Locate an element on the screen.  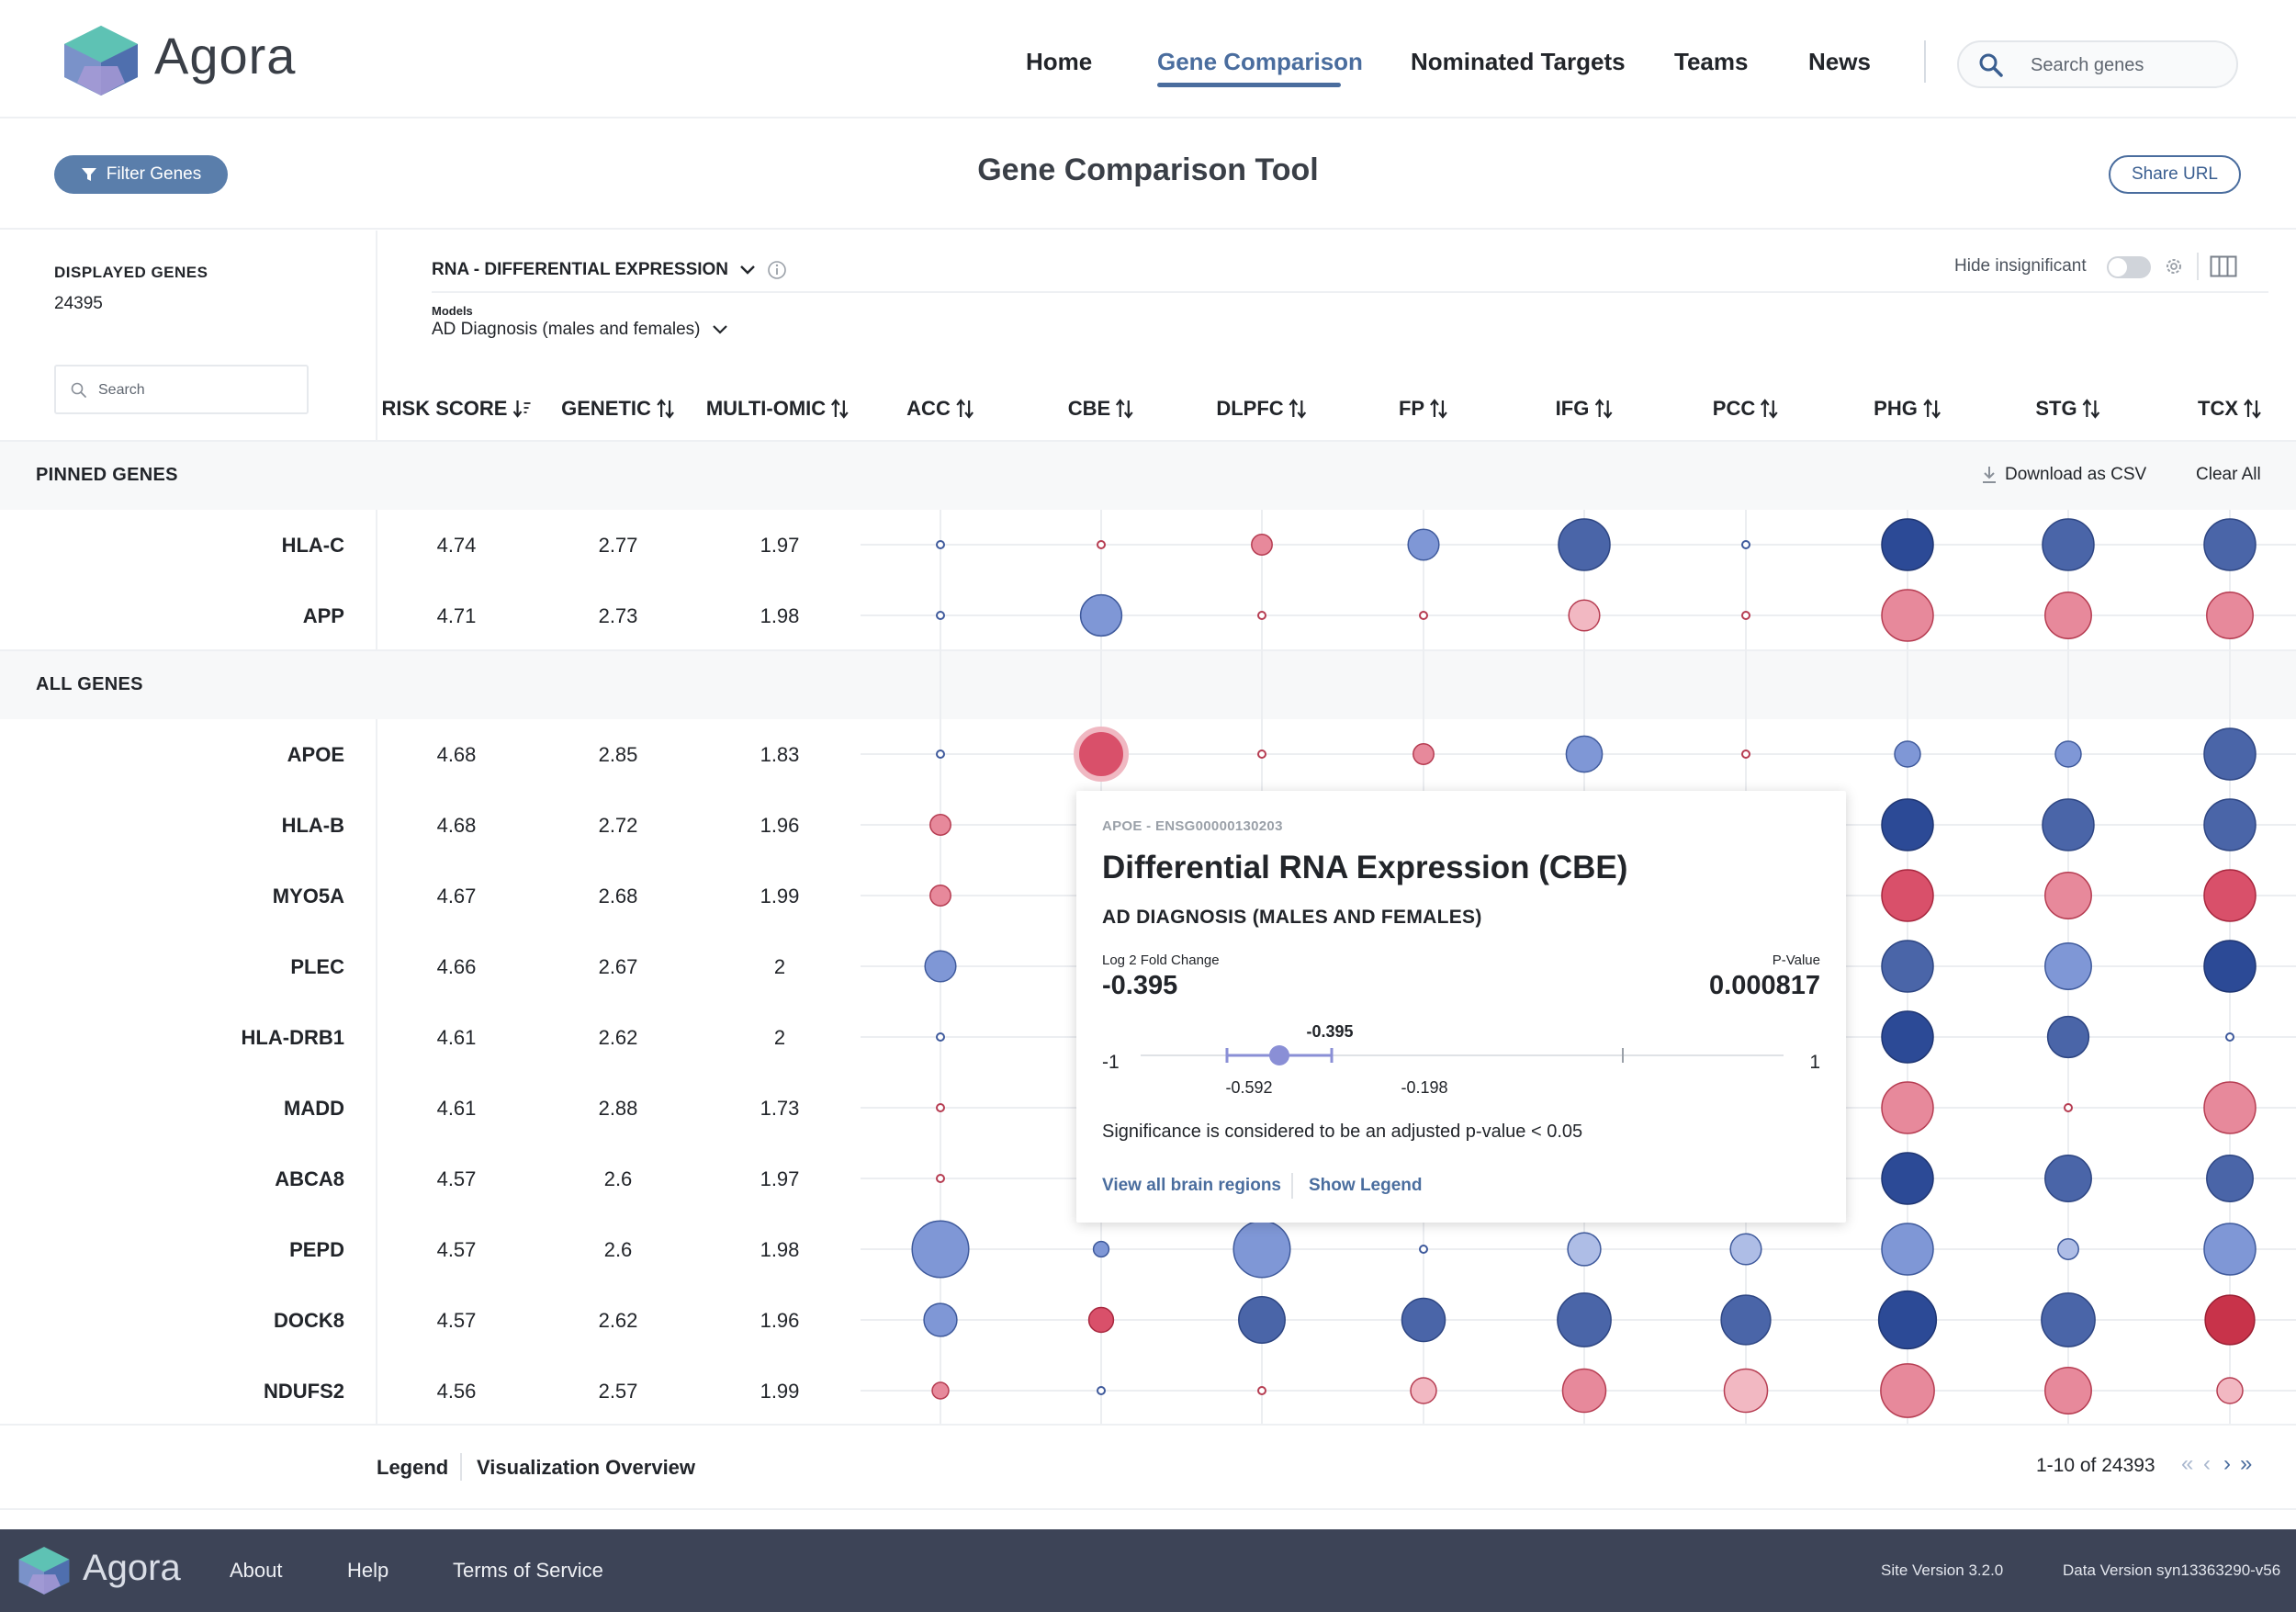
column-header-ifg: IFG is located at coordinates (1585, 409).